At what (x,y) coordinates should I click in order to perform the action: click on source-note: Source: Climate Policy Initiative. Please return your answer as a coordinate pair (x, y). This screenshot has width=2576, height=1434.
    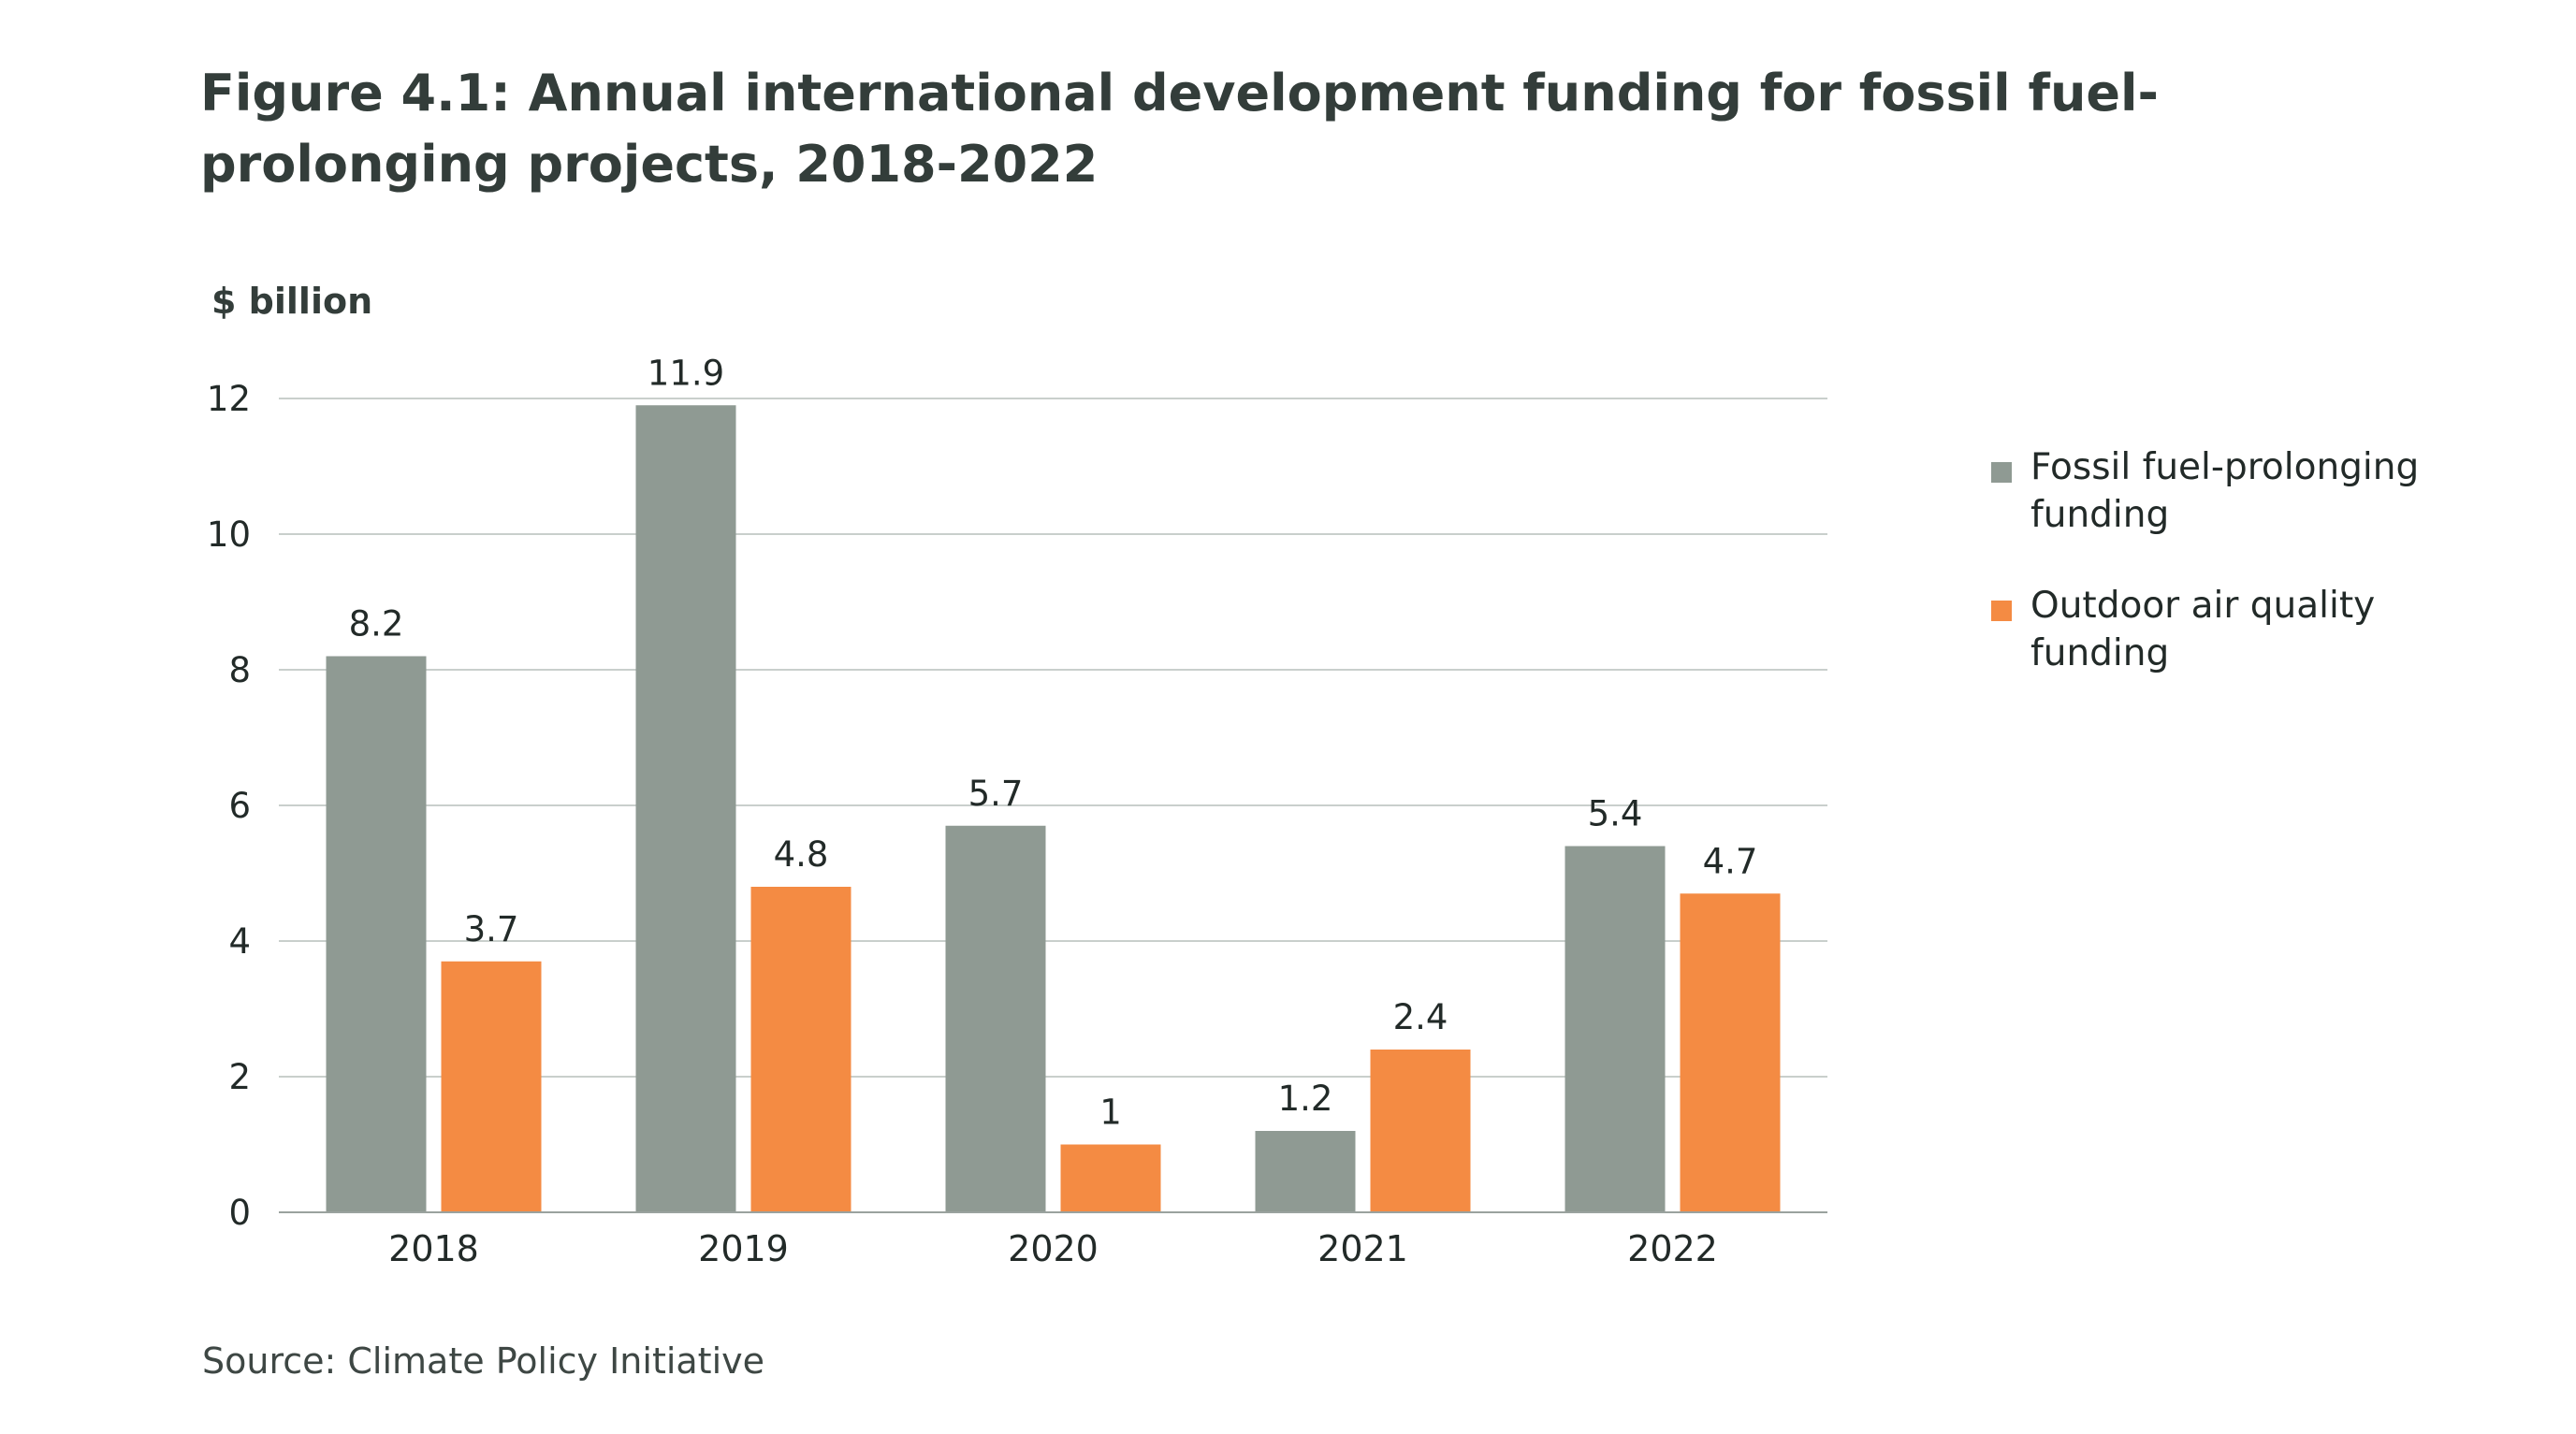
    Looking at the image, I should click on (483, 1361).